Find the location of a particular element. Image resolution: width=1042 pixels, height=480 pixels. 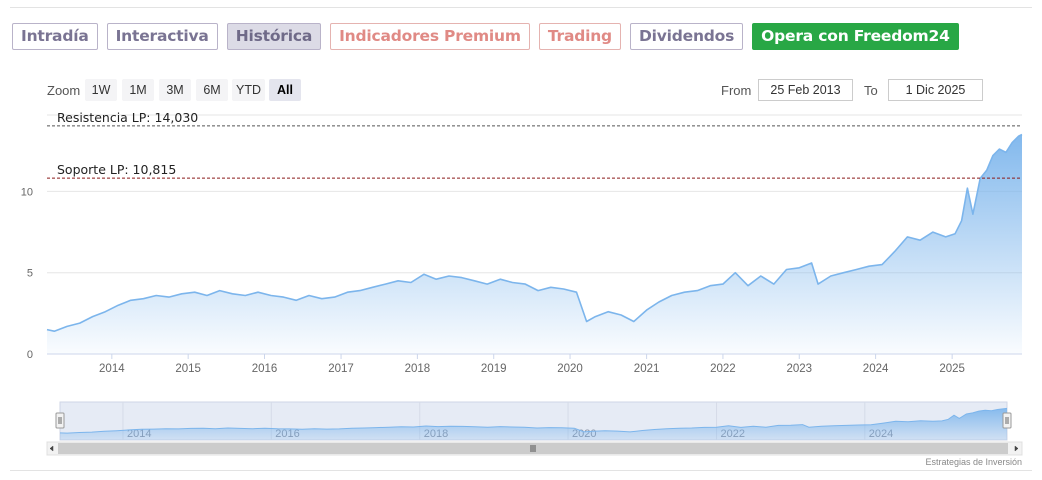

zoom-1m-button: 1M is located at coordinates (138, 90).